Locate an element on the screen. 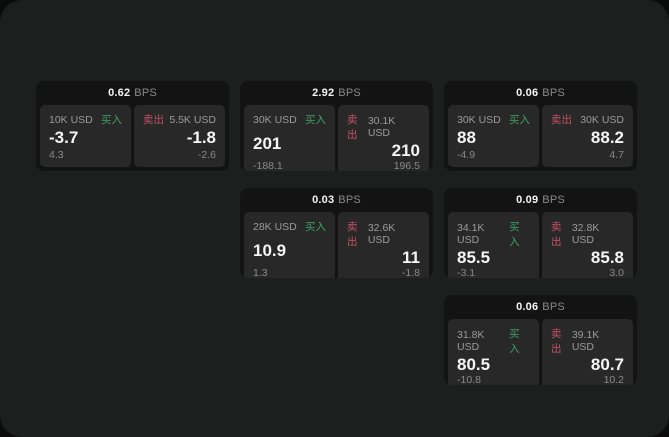  buy-panel: 34.1K USD 买入 85.5 -3.1 is located at coordinates (493, 245).